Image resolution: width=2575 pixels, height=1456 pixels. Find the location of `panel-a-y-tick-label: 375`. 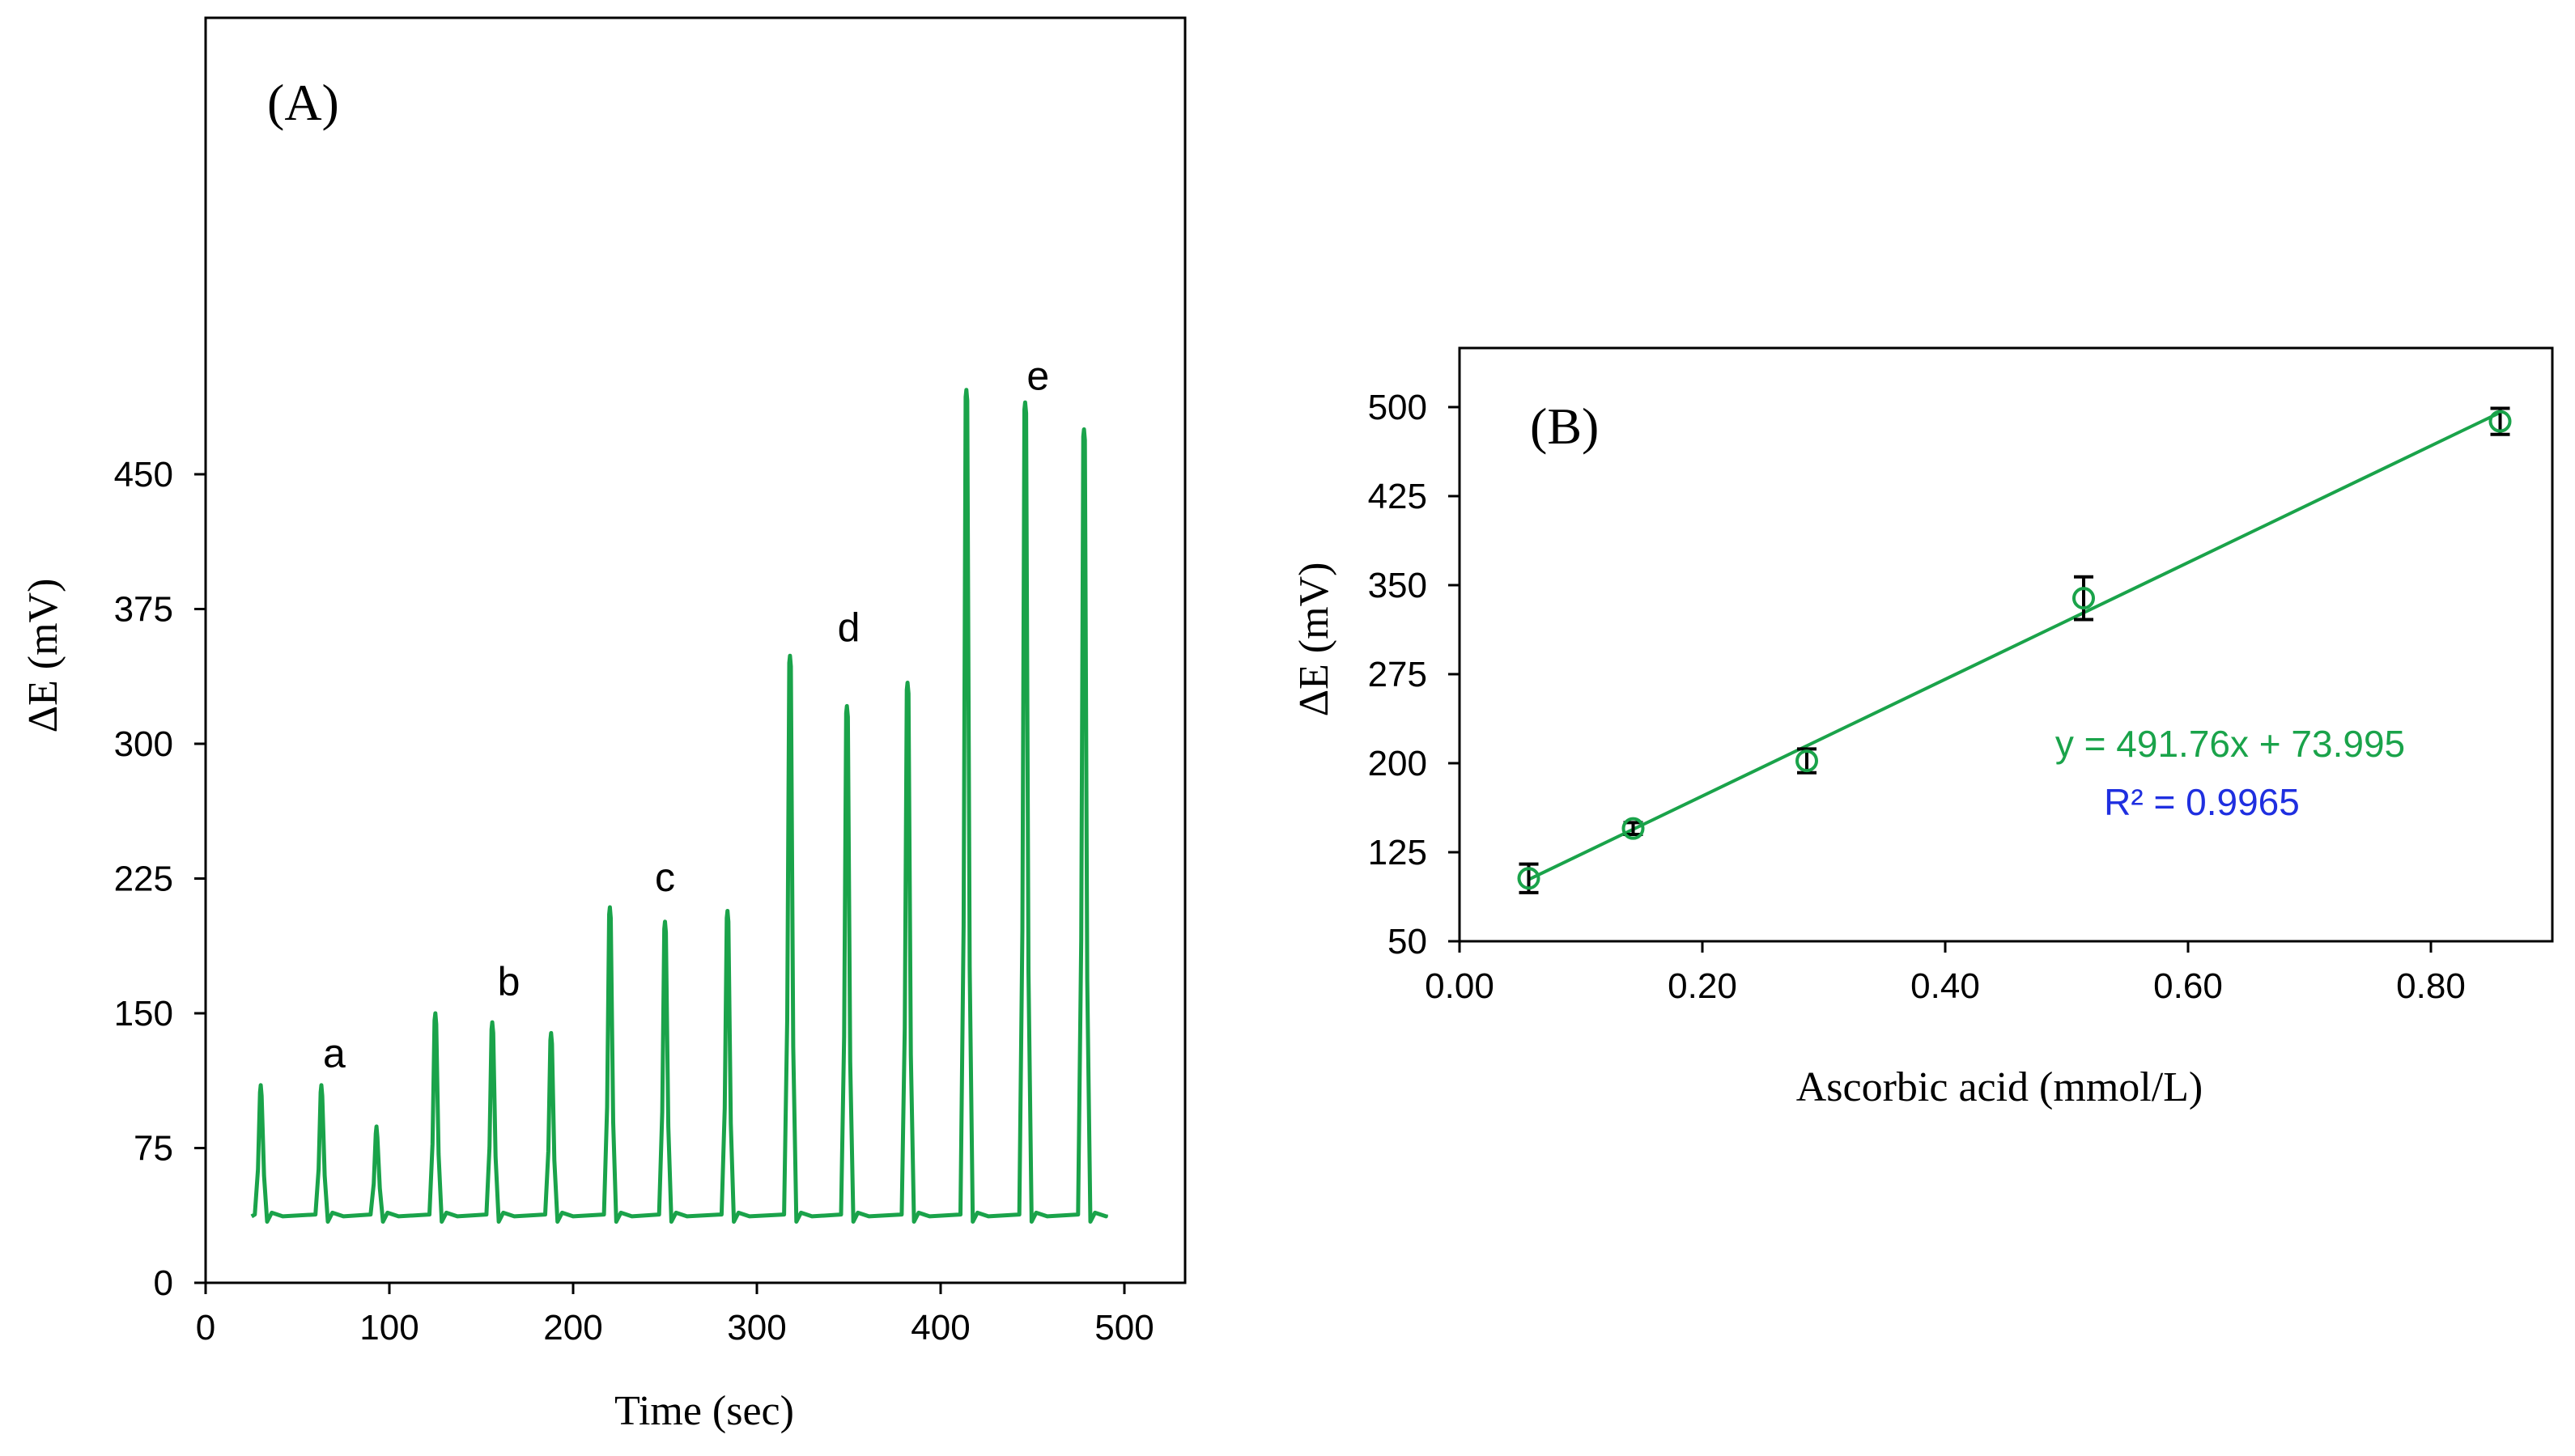

panel-a-y-tick-label: 375 is located at coordinates (143, 610).